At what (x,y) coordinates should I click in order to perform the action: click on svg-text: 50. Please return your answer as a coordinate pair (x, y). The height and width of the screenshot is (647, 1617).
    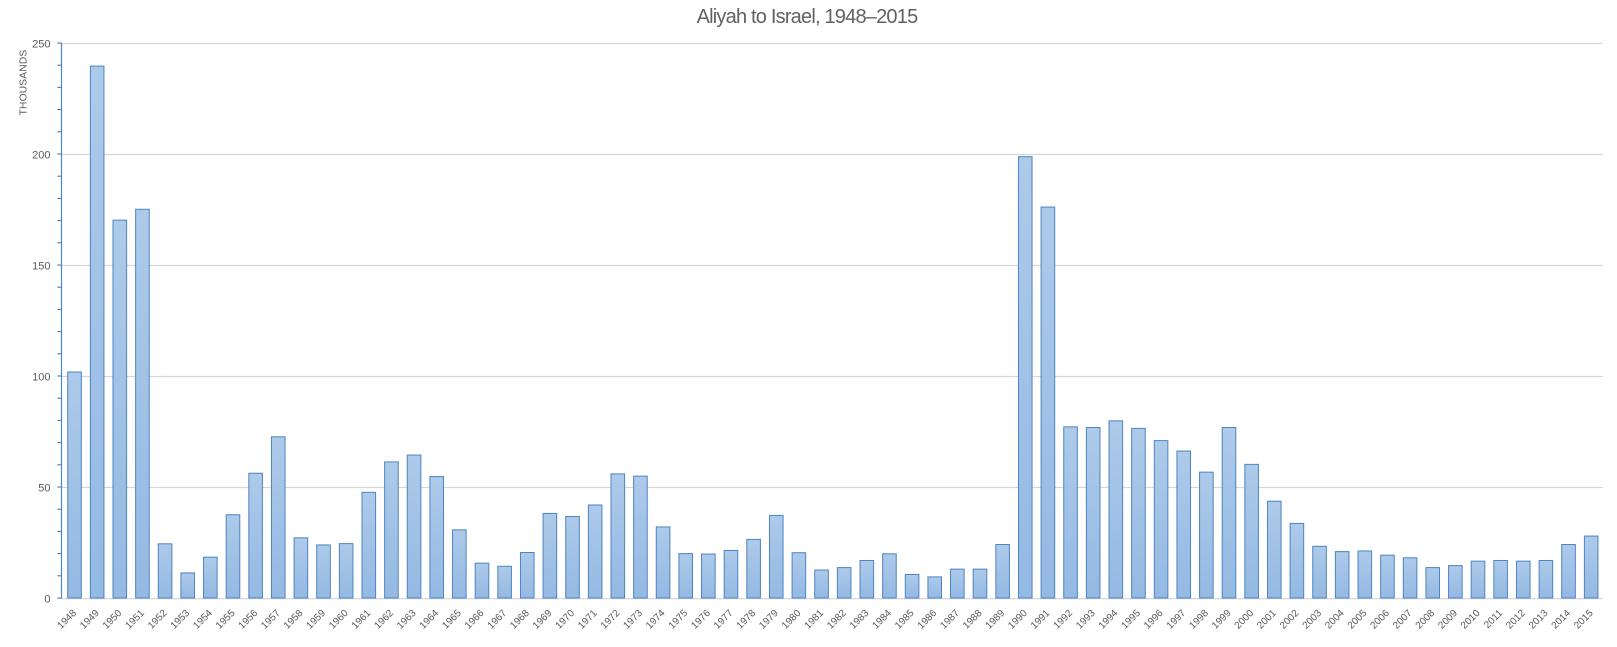
    Looking at the image, I should click on (44, 489).